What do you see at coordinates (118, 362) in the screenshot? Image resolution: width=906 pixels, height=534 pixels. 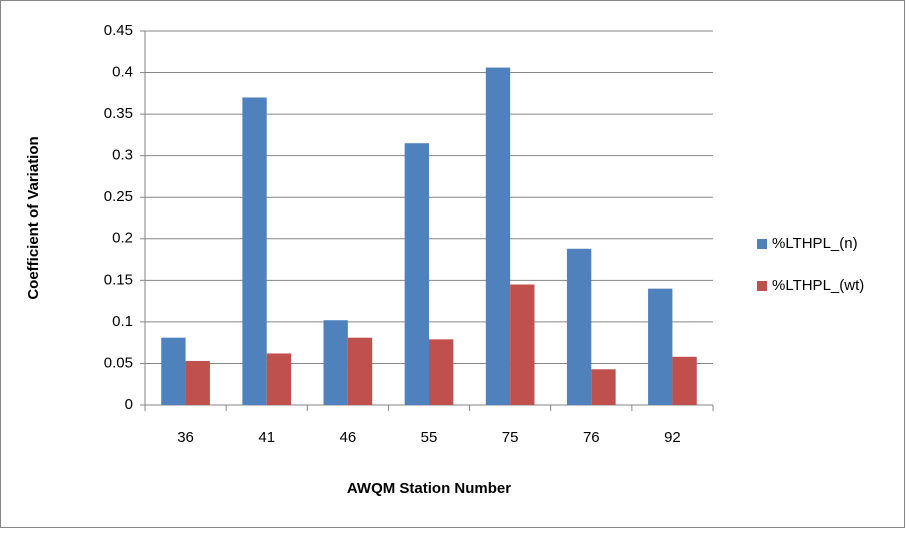 I see `y-tick-label: 0.05` at bounding box center [118, 362].